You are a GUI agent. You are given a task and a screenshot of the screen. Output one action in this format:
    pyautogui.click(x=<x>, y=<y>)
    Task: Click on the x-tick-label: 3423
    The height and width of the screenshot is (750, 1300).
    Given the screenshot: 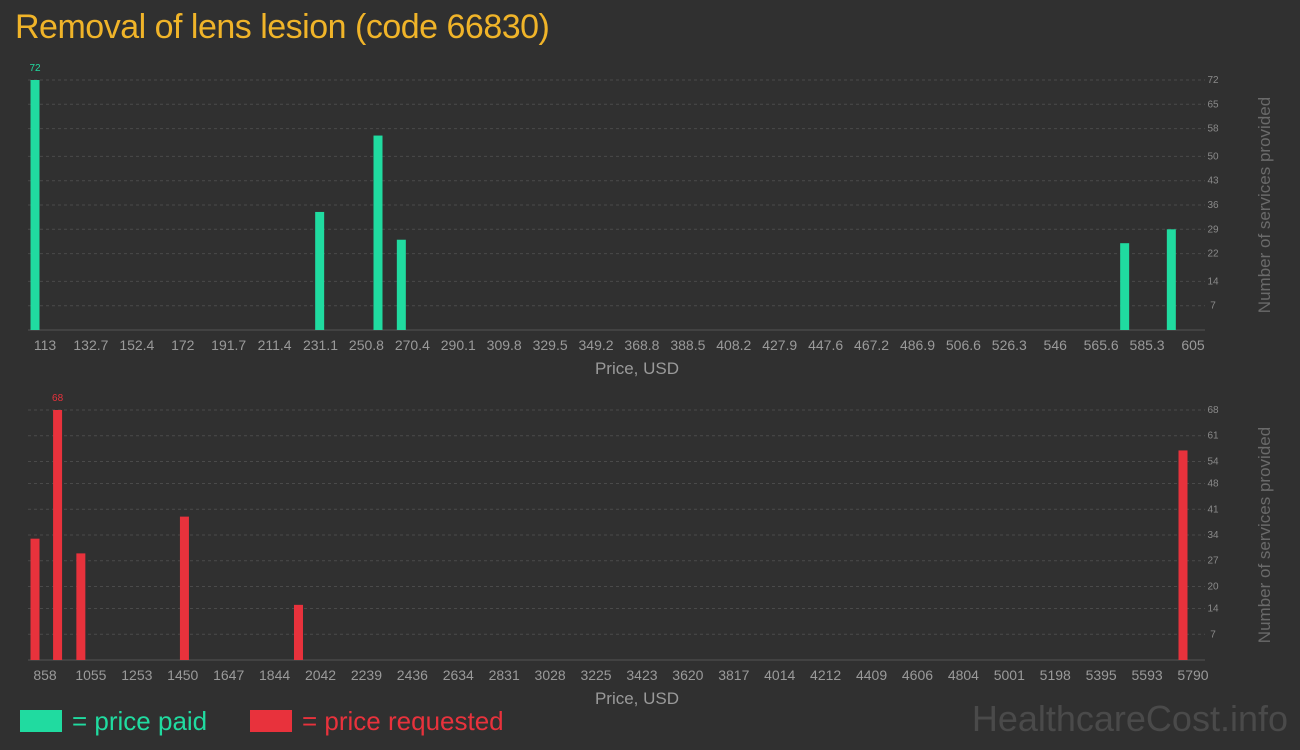 What is the action you would take?
    pyautogui.click(x=641, y=675)
    